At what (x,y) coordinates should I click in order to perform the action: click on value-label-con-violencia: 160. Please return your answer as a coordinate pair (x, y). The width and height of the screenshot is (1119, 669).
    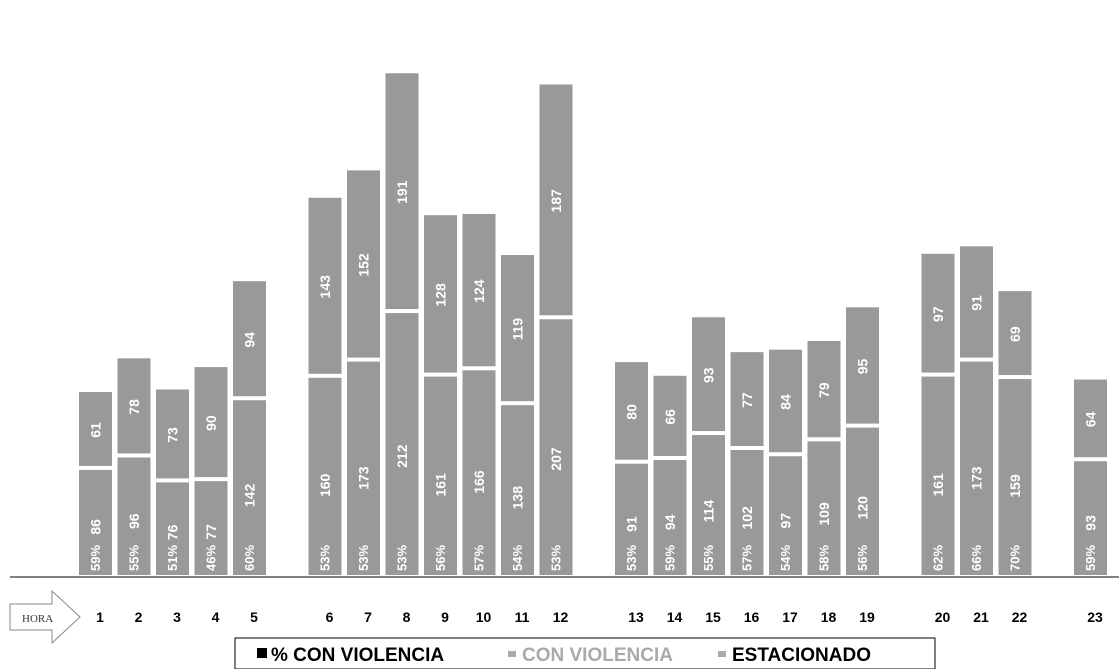
    Looking at the image, I should click on (325, 485).